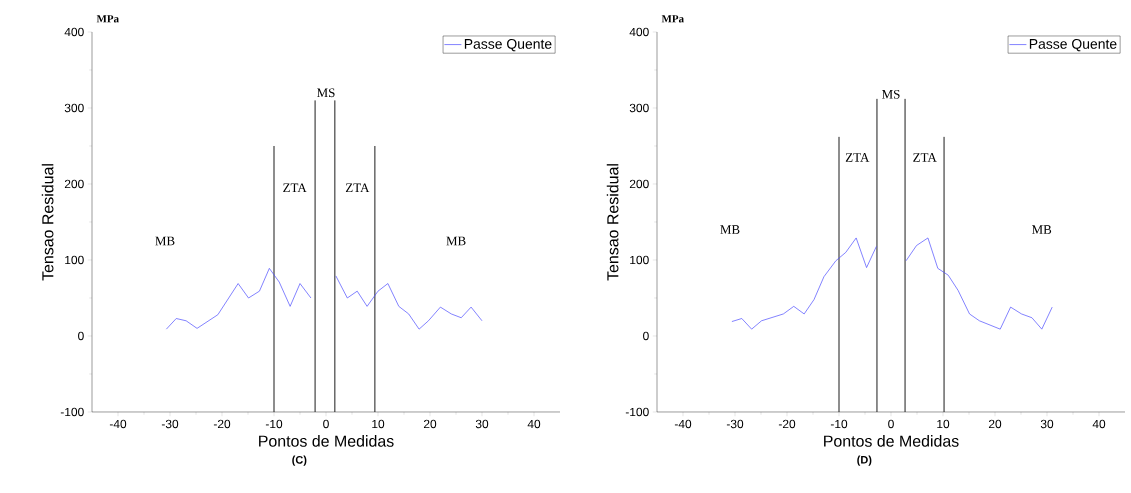 This screenshot has height=493, width=1131. Describe the element at coordinates (299, 460) in the screenshot. I see `text: (C)` at that location.